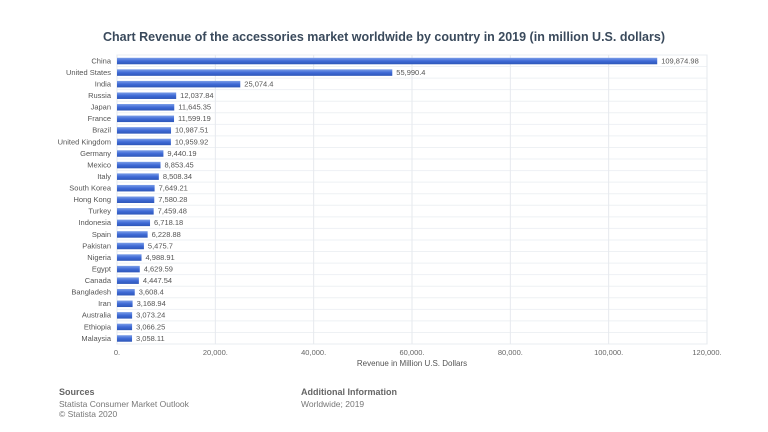 The height and width of the screenshot is (432, 768). I want to click on category-label: South Korea, so click(90, 188).